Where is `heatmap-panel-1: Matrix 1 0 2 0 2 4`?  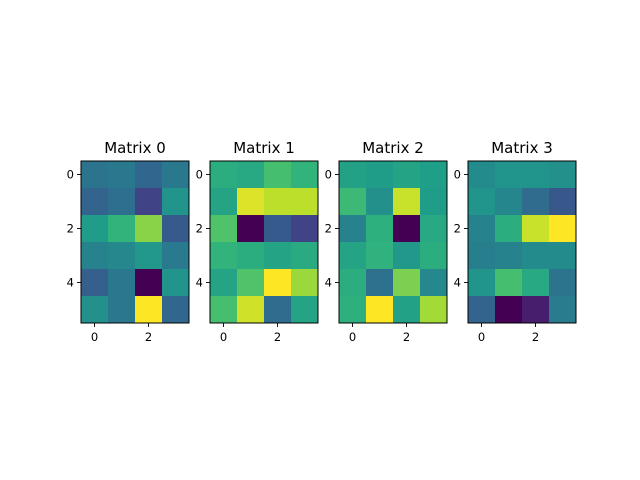 heatmap-panel-1: Matrix 1 0 2 0 2 4 is located at coordinates (257, 241).